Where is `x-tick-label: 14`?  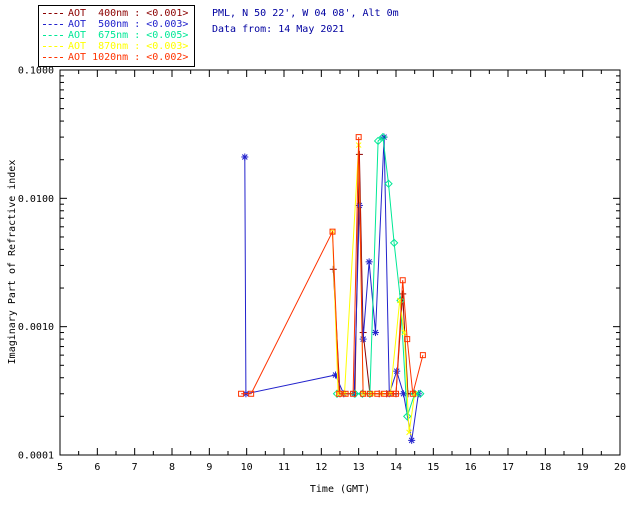 x-tick-label: 14 is located at coordinates (396, 467).